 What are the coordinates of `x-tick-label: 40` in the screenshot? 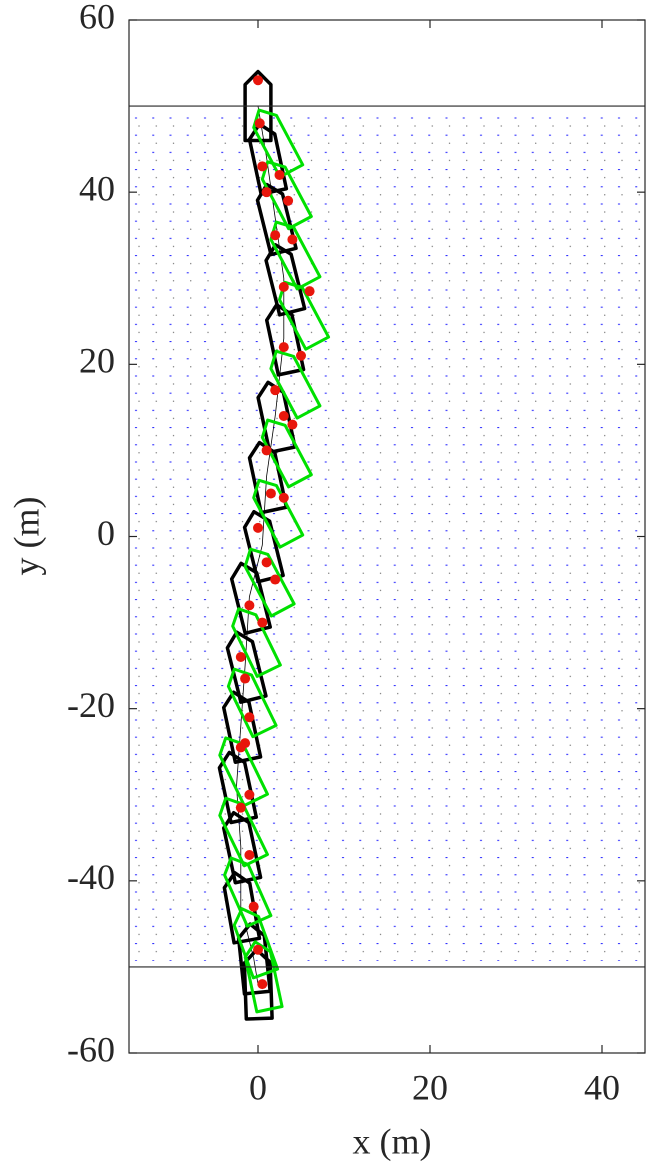 It's located at (602, 1087).